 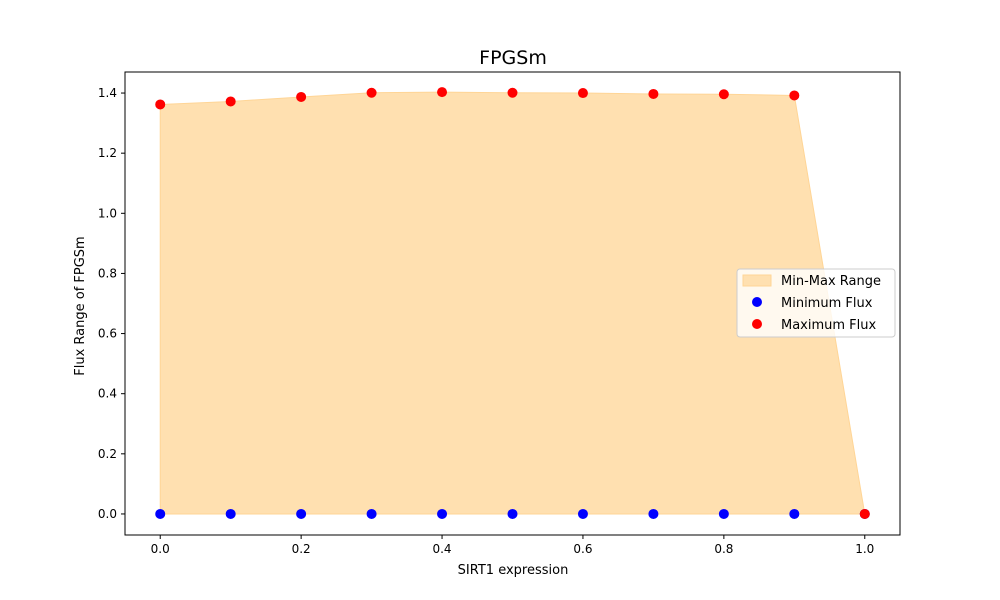 I want to click on legend: Min-Max Range Minimum Flux Maximum Flux, so click(x=816, y=303).